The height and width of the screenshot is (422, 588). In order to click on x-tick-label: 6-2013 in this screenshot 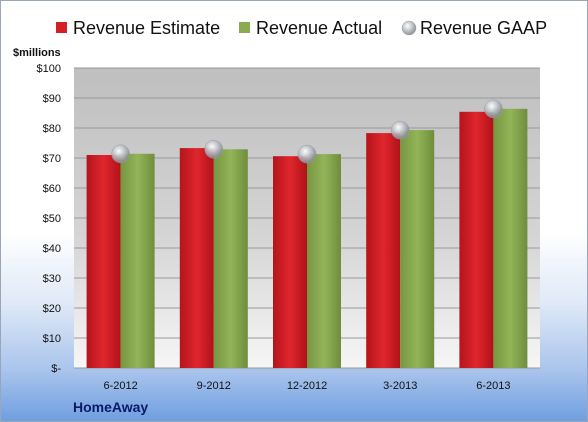, I will do `click(493, 386)`.